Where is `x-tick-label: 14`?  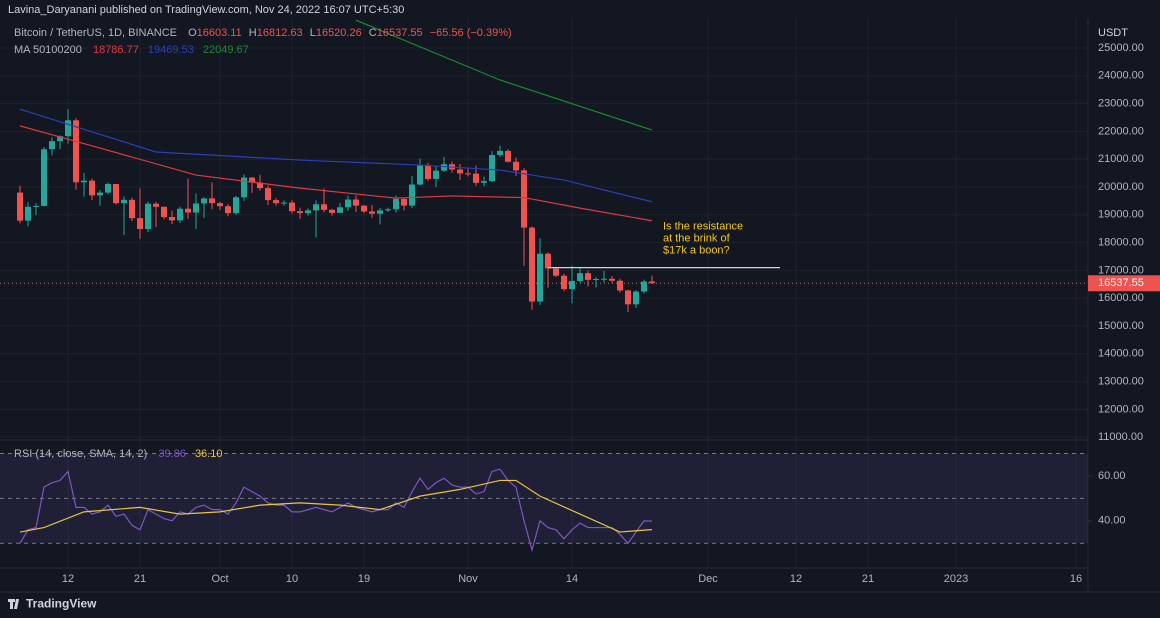
x-tick-label: 14 is located at coordinates (572, 579).